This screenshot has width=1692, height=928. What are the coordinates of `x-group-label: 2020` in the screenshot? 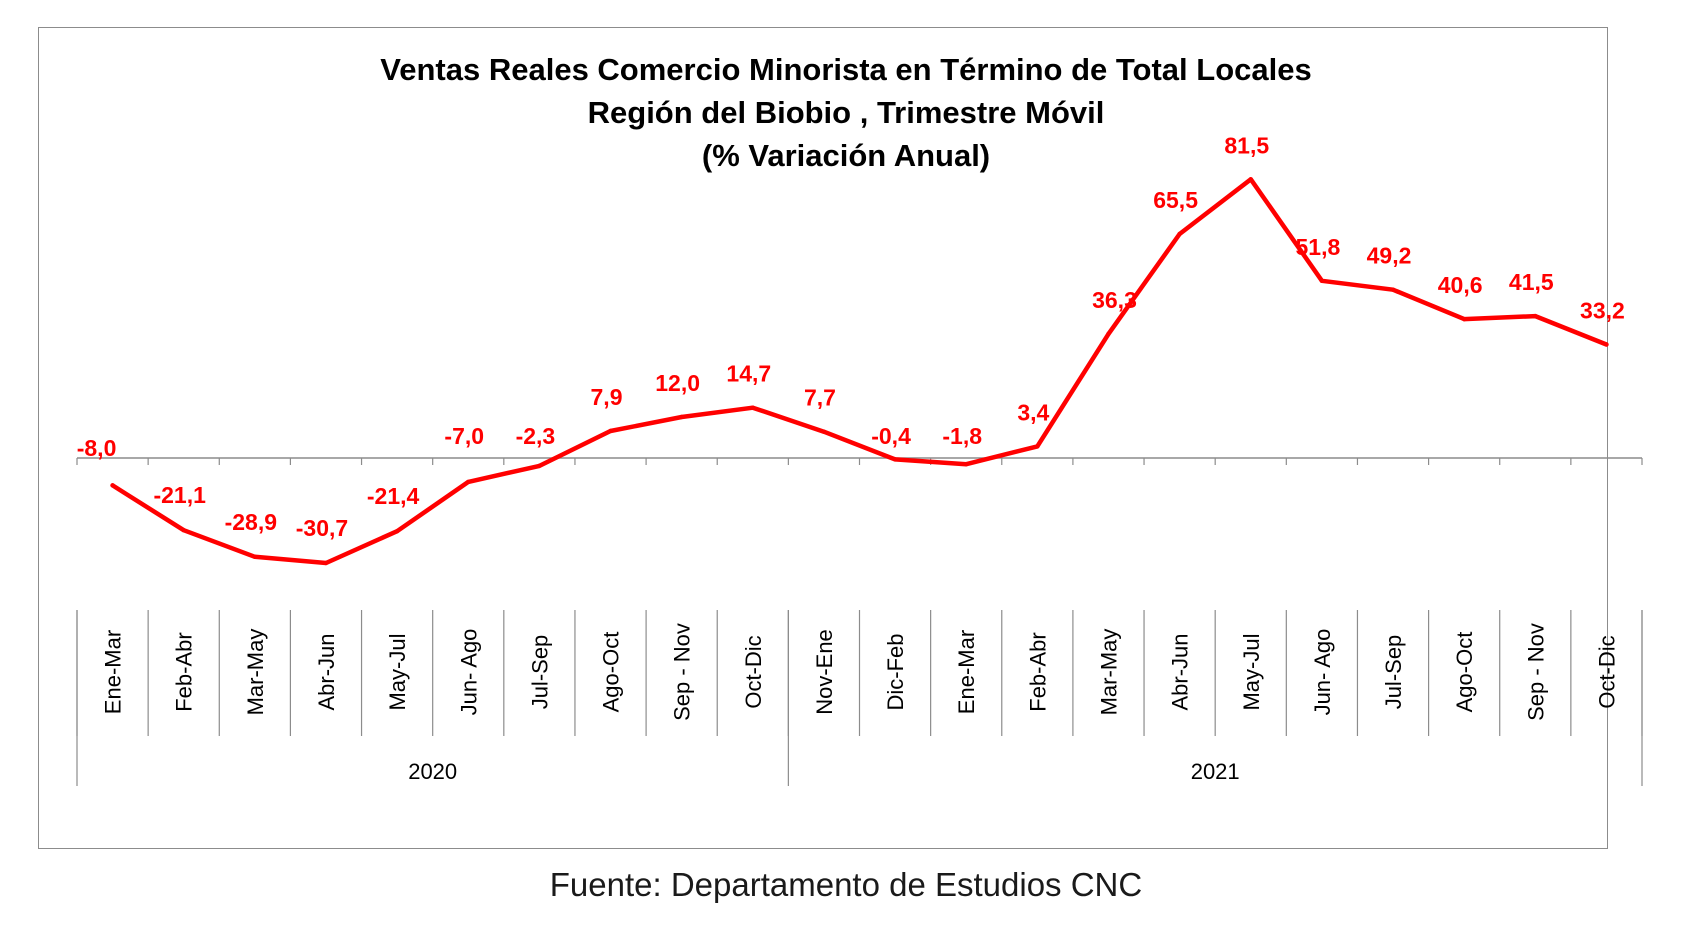 It's located at (432, 771).